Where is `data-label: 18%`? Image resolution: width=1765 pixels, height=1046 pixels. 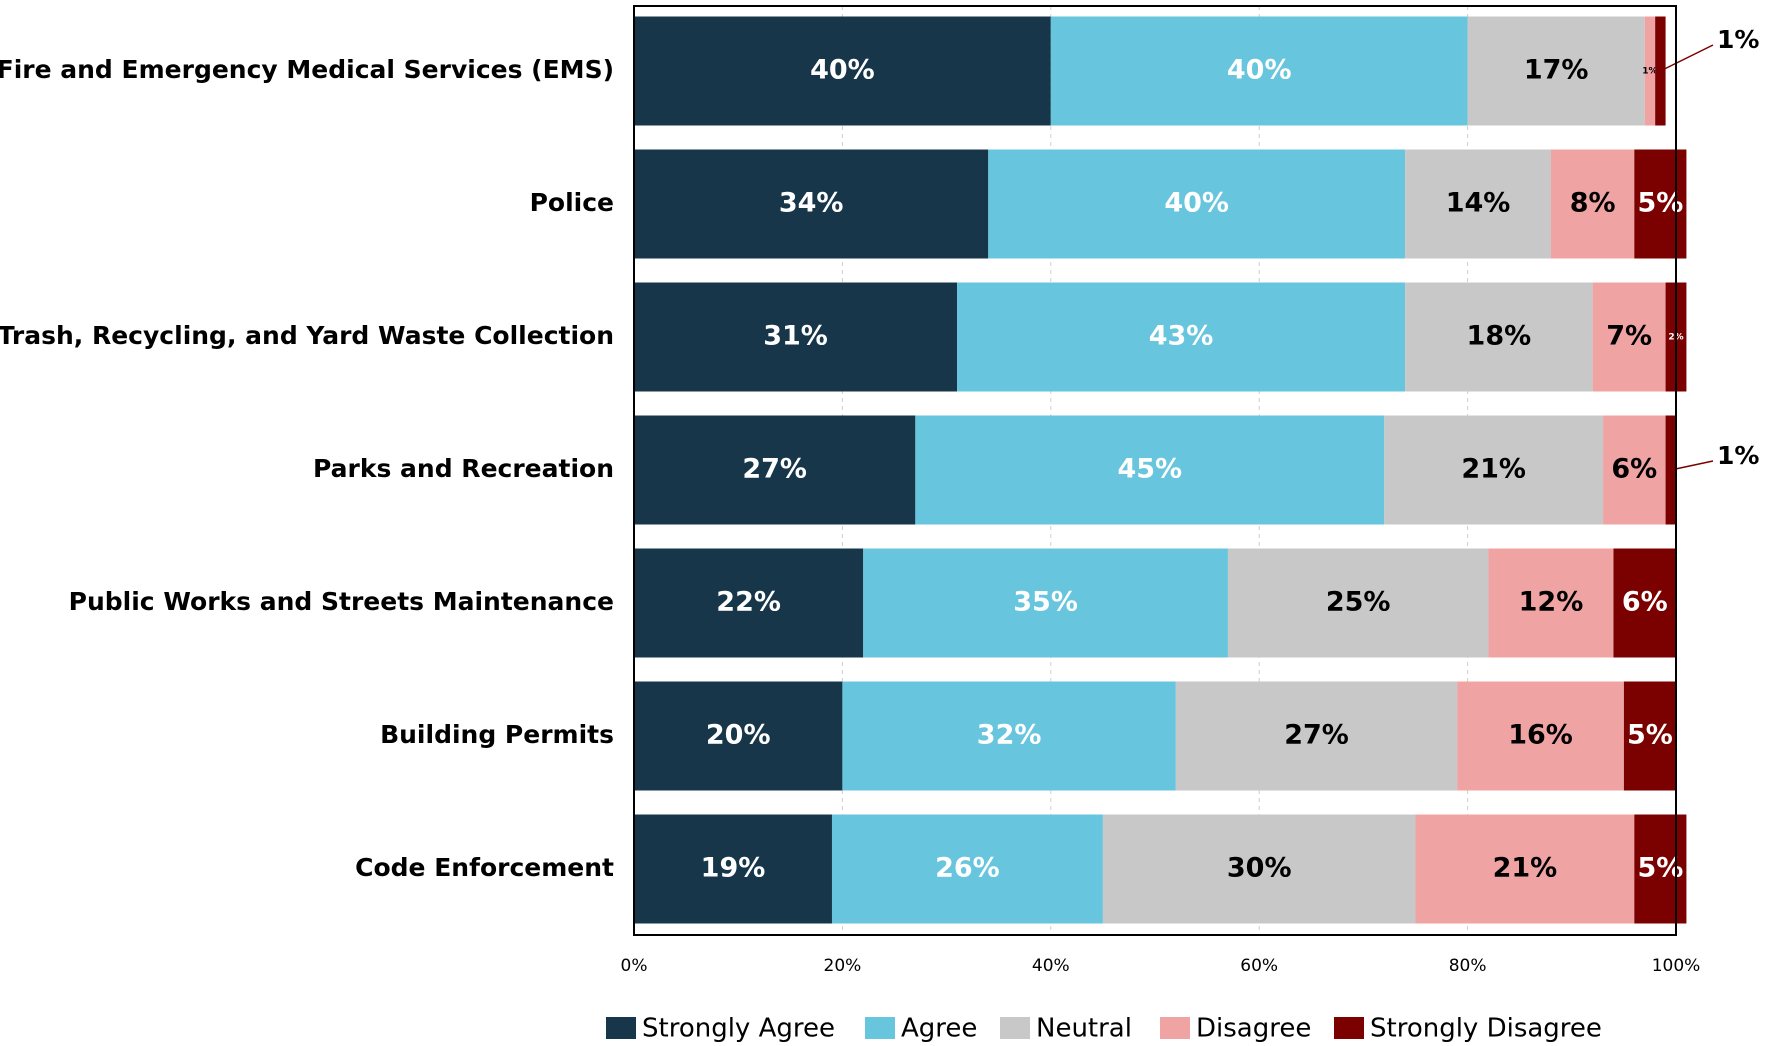 data-label: 18% is located at coordinates (1499, 336).